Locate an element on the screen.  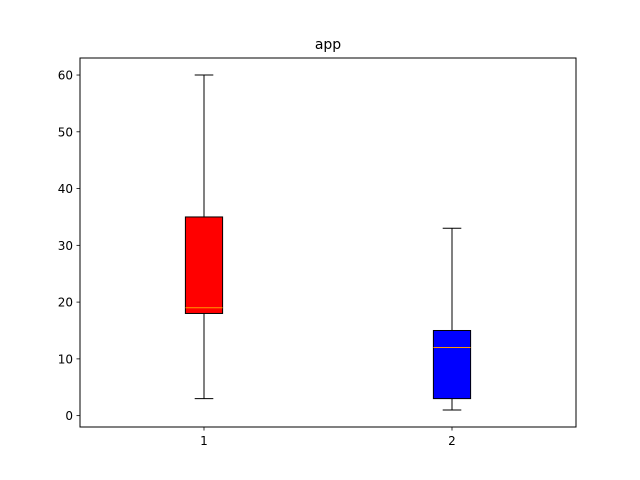
y-axis: 0 10 20 30 40 50 60 is located at coordinates (69, 246).